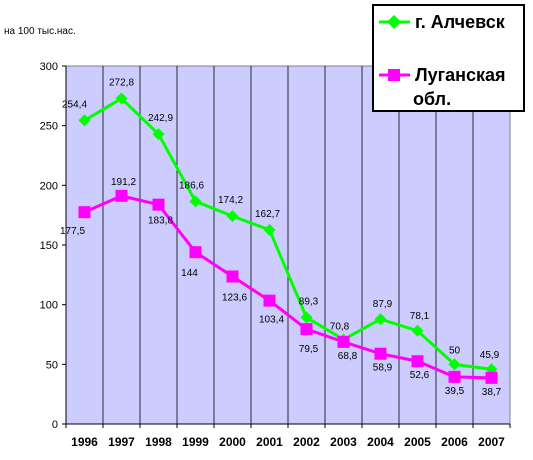 This screenshot has height=460, width=533. What do you see at coordinates (417, 442) in the screenshot?
I see `x-tick-label: 2005` at bounding box center [417, 442].